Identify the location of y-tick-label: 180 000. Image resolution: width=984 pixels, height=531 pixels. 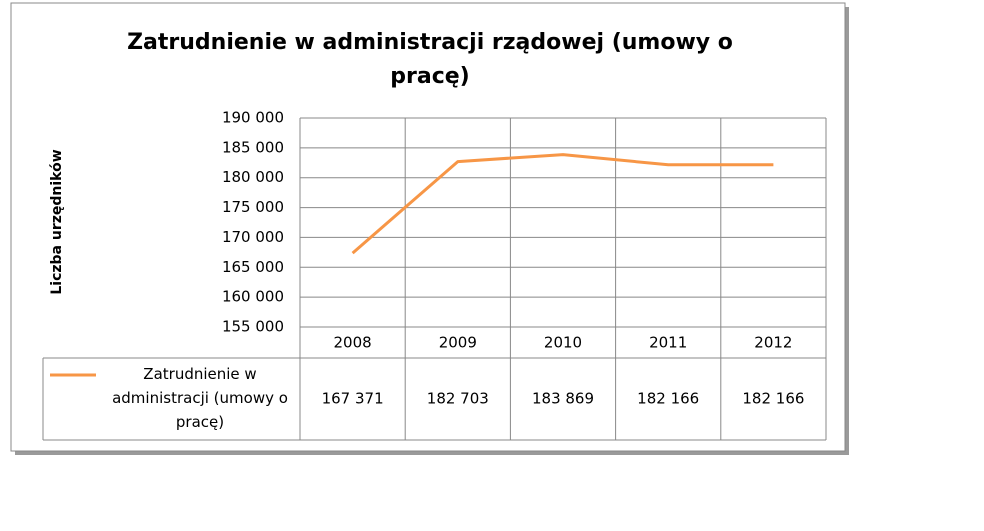
(253, 177).